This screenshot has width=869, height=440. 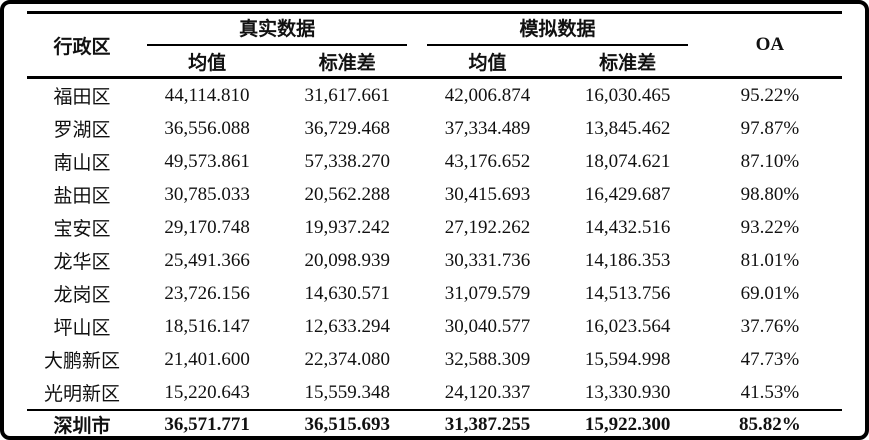 What do you see at coordinates (487, 392) in the screenshot?
I see `cell-sim-mean: 24,120.337` at bounding box center [487, 392].